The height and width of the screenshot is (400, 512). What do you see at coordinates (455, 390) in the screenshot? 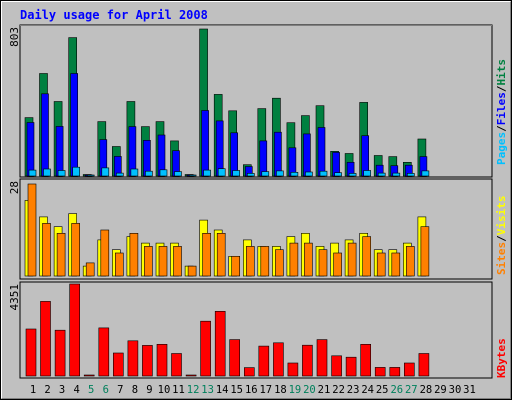
I see `x-tick-label-day-30: 30` at bounding box center [455, 390].